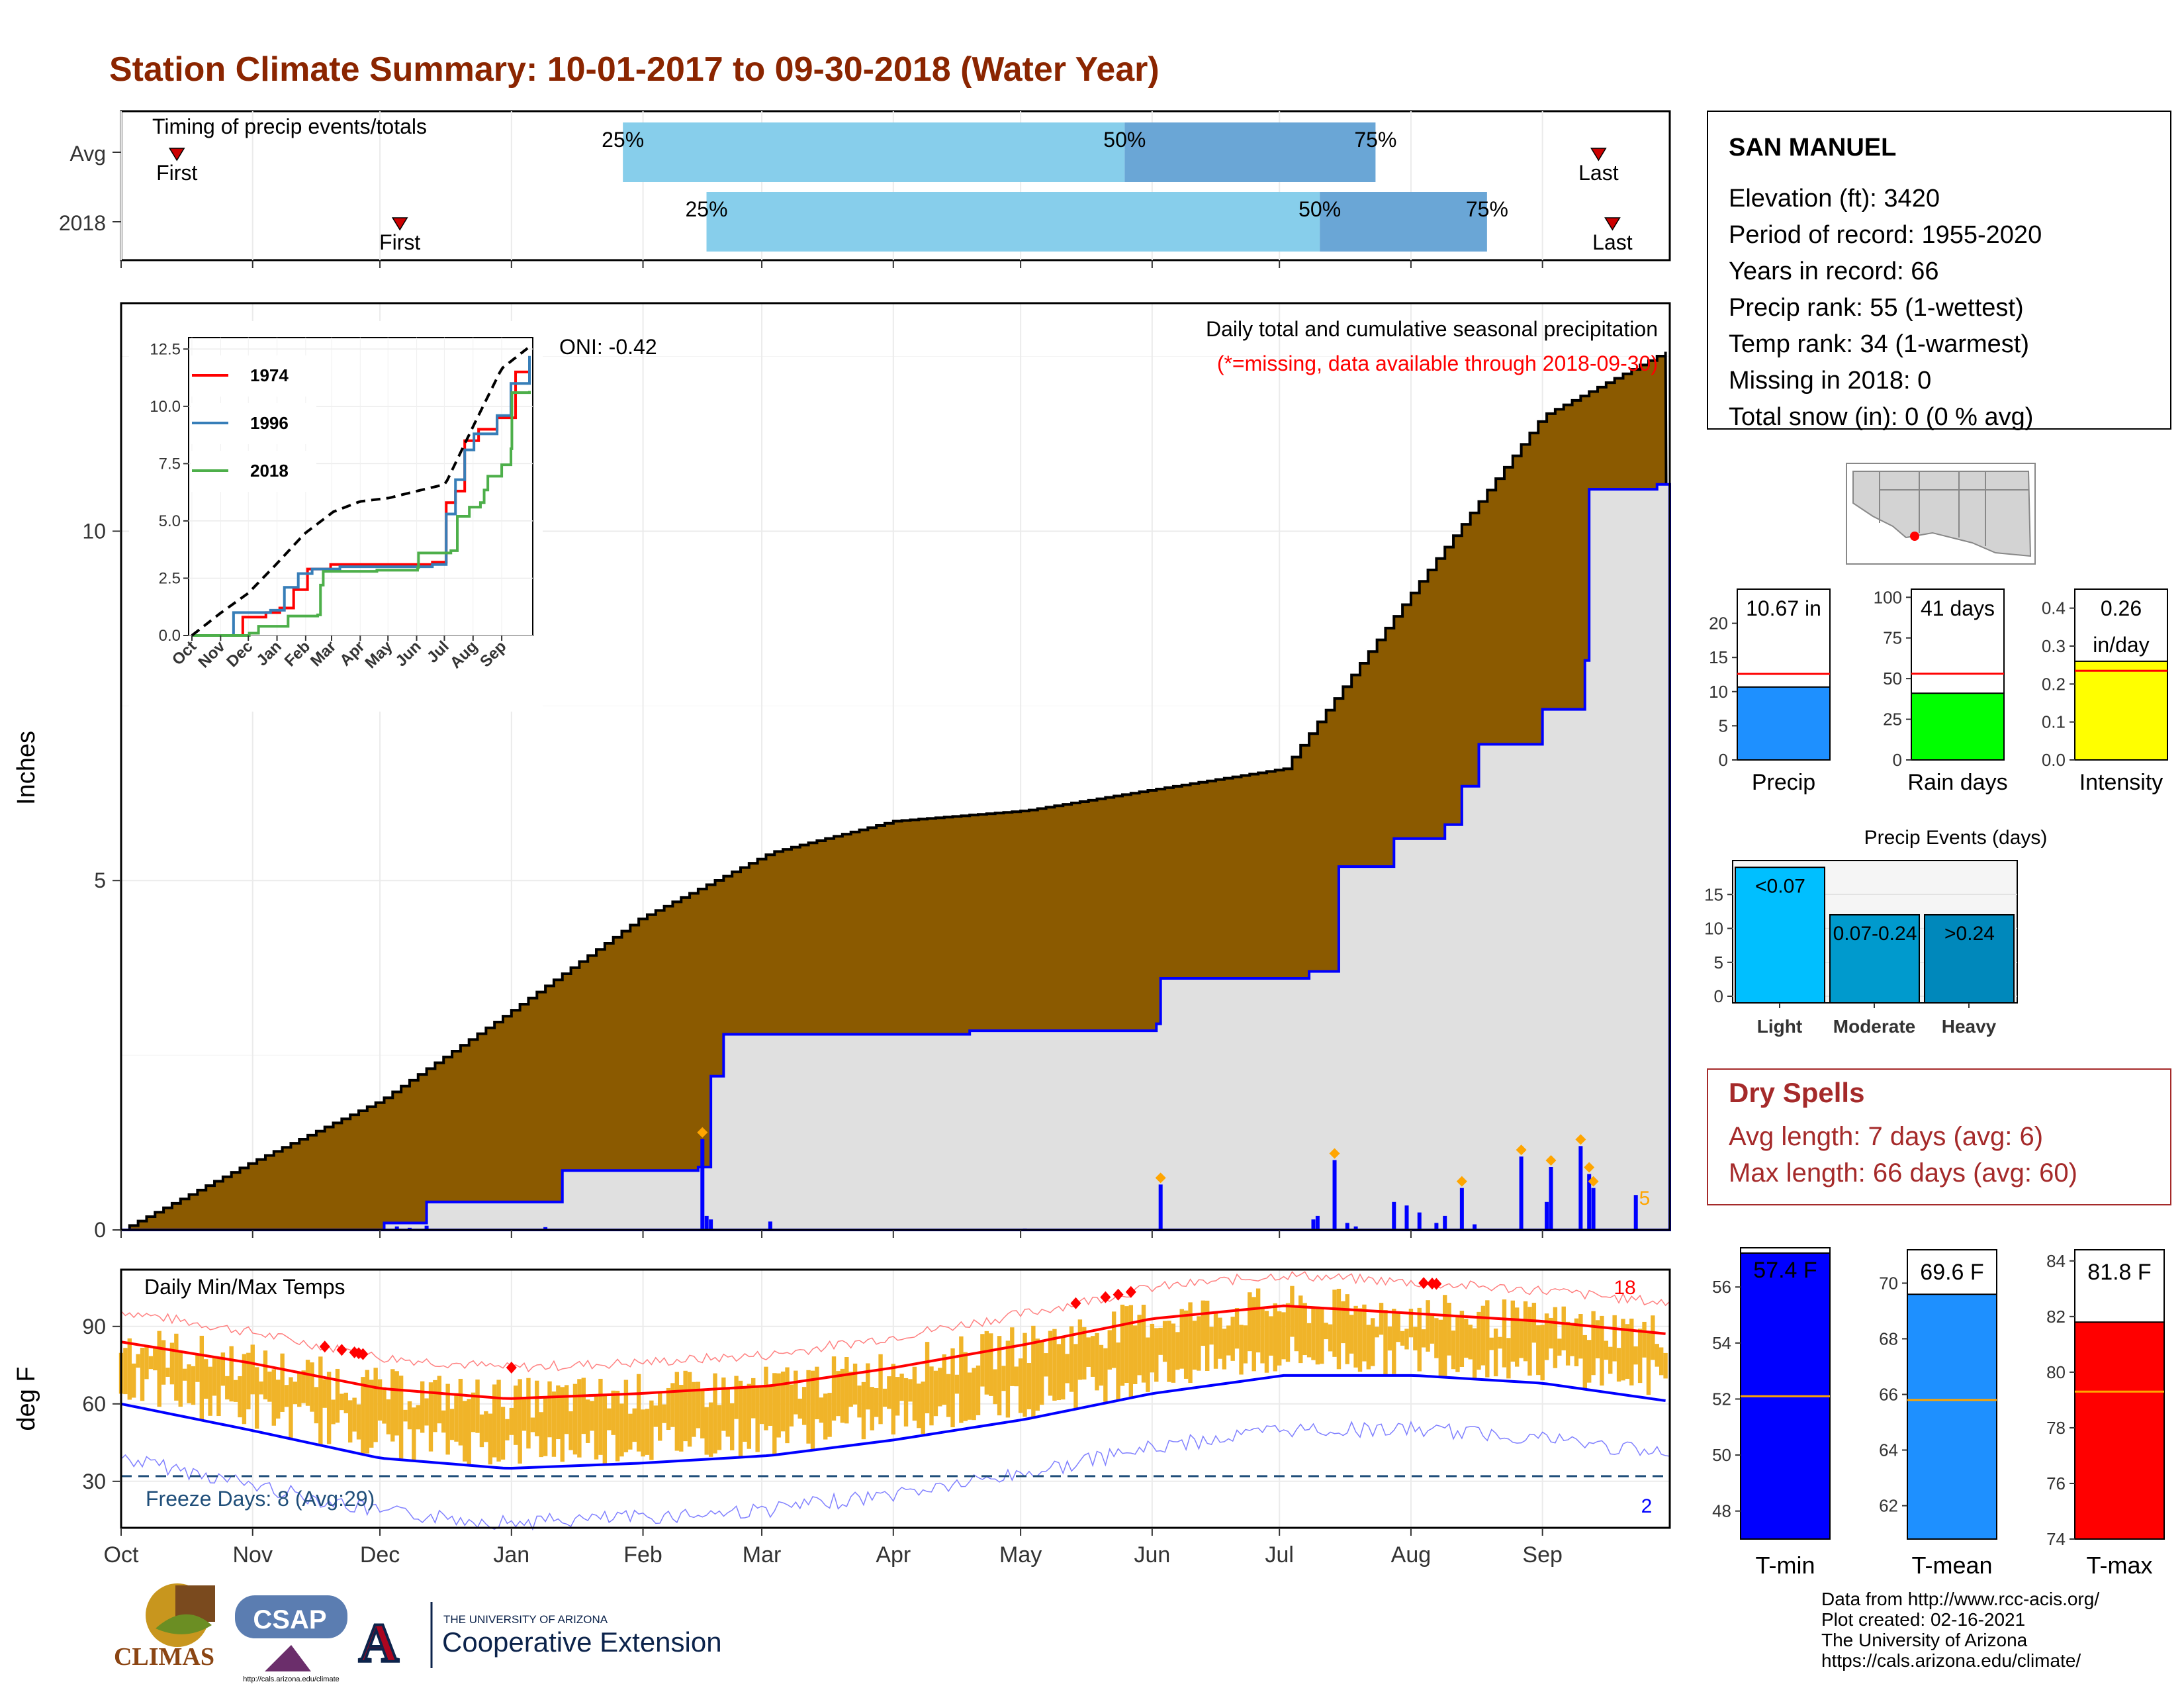 The image size is (2184, 1688). Describe the element at coordinates (1960, 1599) in the screenshot. I see `footer-line: Data from http://www.rcc-acis.org/` at that location.